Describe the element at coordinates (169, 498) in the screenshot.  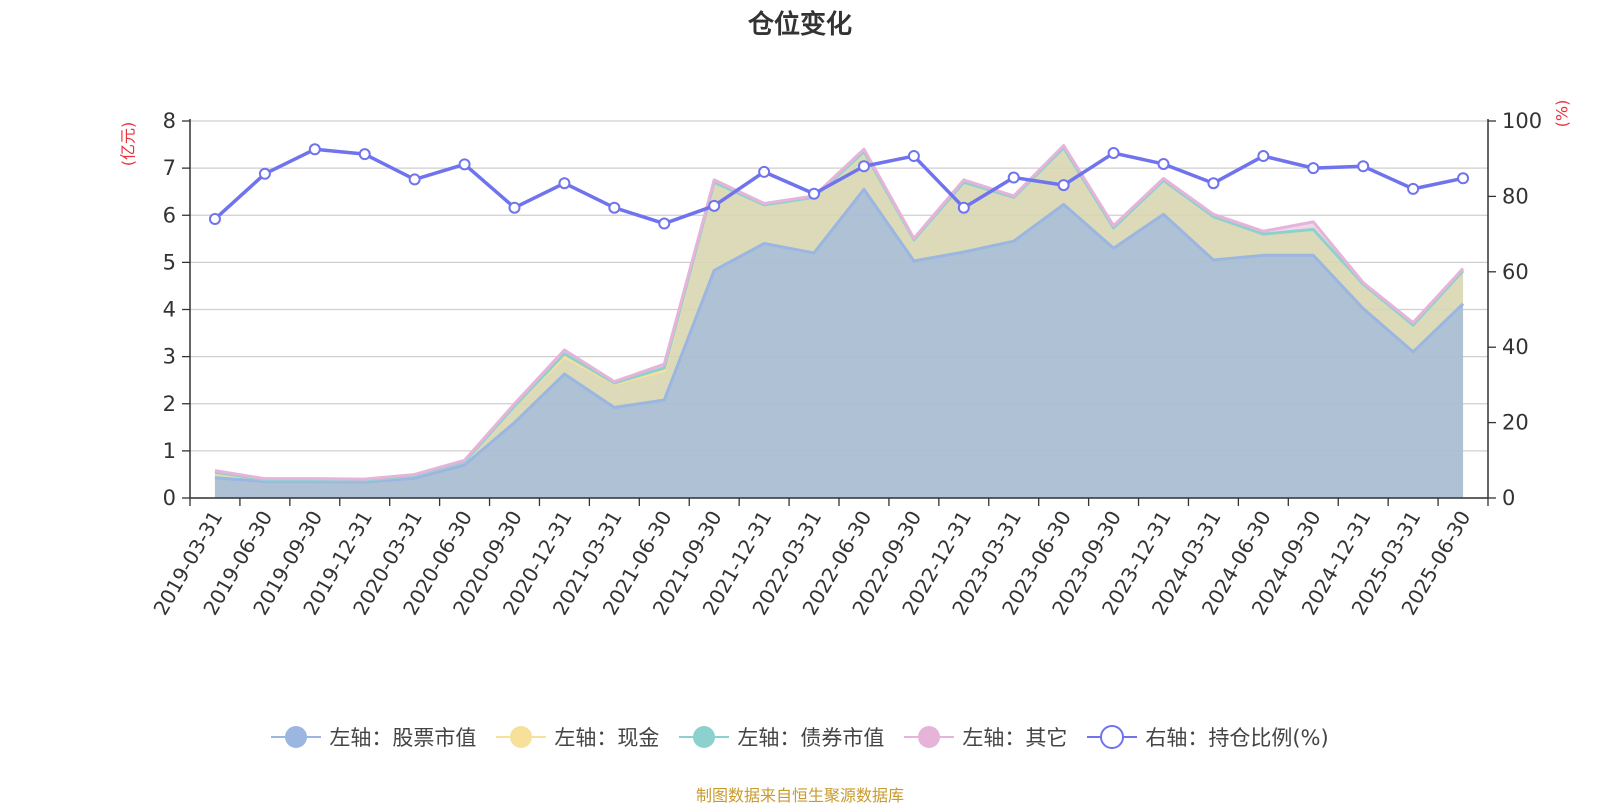
I see `left-axis-tick-label: 0` at that location.